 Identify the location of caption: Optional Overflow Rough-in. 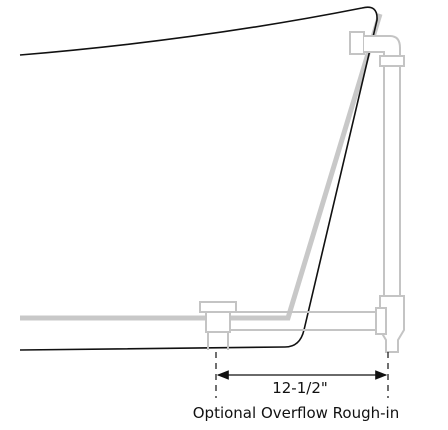
(296, 413).